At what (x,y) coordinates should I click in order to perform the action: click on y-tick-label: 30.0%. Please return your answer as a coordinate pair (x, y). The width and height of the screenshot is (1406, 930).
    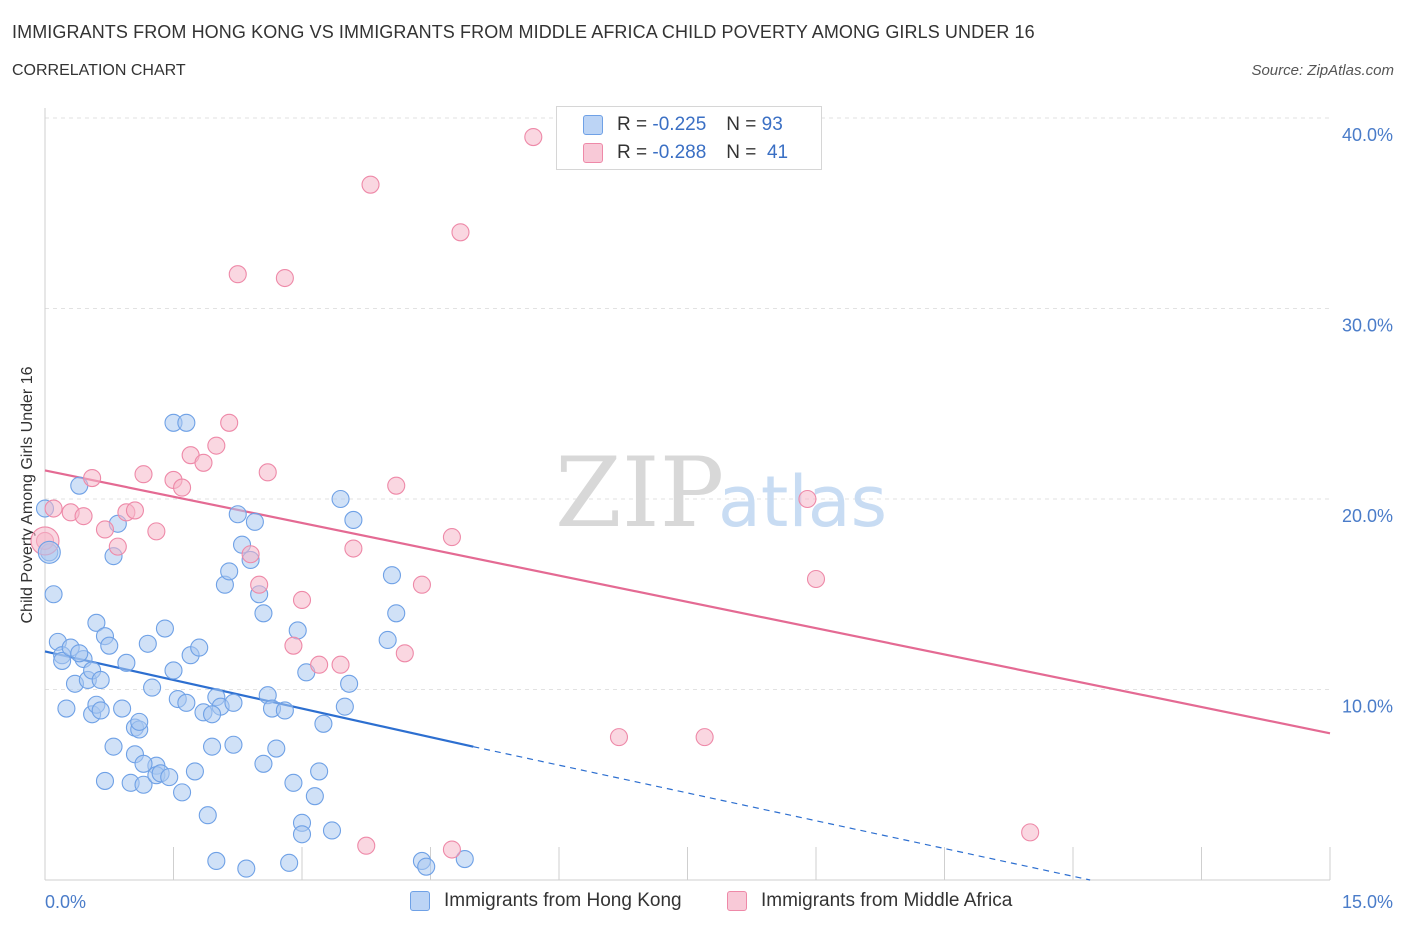
    Looking at the image, I should click on (1367, 326).